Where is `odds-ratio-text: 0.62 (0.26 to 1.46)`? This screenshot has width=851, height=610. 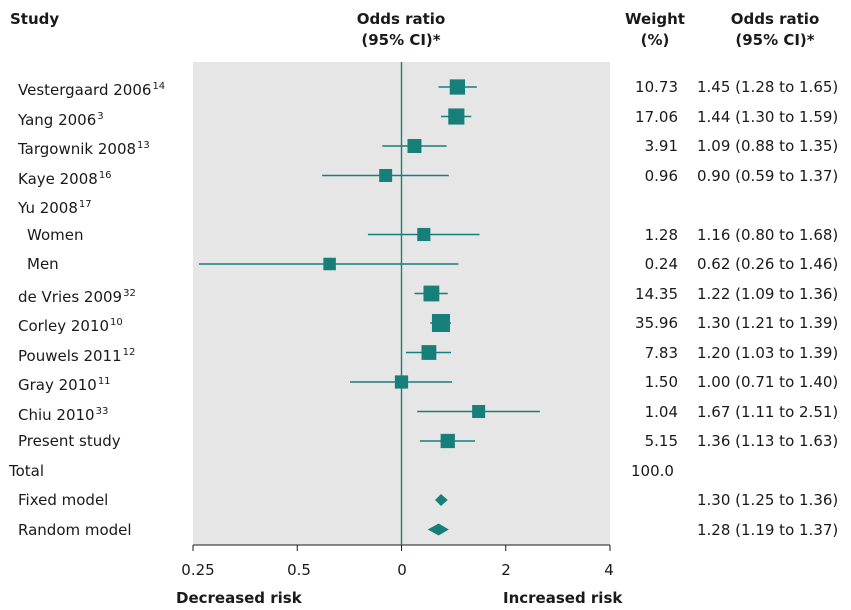 odds-ratio-text: 0.62 (0.26 to 1.46) is located at coordinates (768, 264).